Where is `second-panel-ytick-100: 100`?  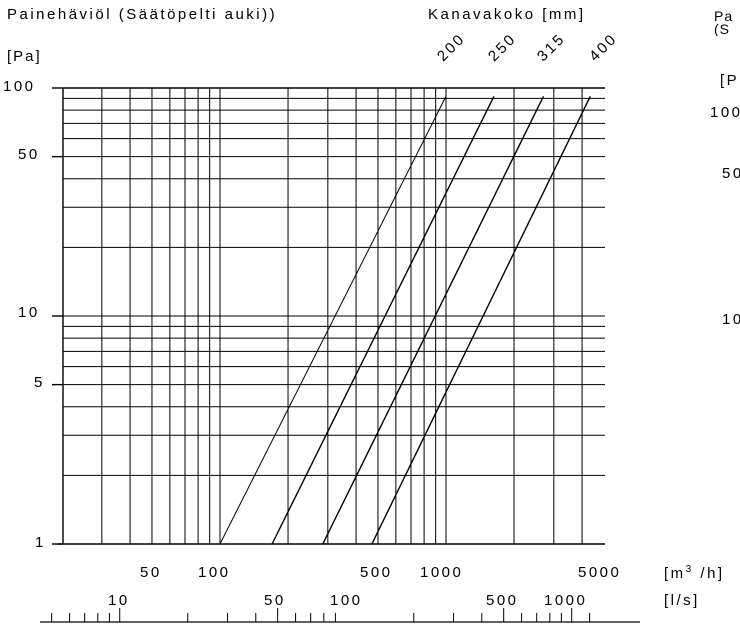 second-panel-ytick-100: 100 is located at coordinates (725, 112).